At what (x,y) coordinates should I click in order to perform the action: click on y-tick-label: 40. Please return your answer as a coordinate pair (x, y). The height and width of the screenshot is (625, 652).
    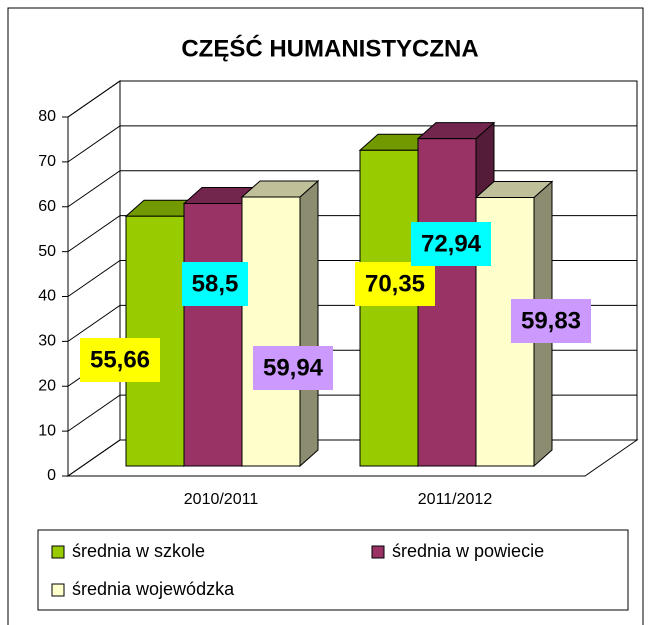
    Looking at the image, I should click on (47, 296).